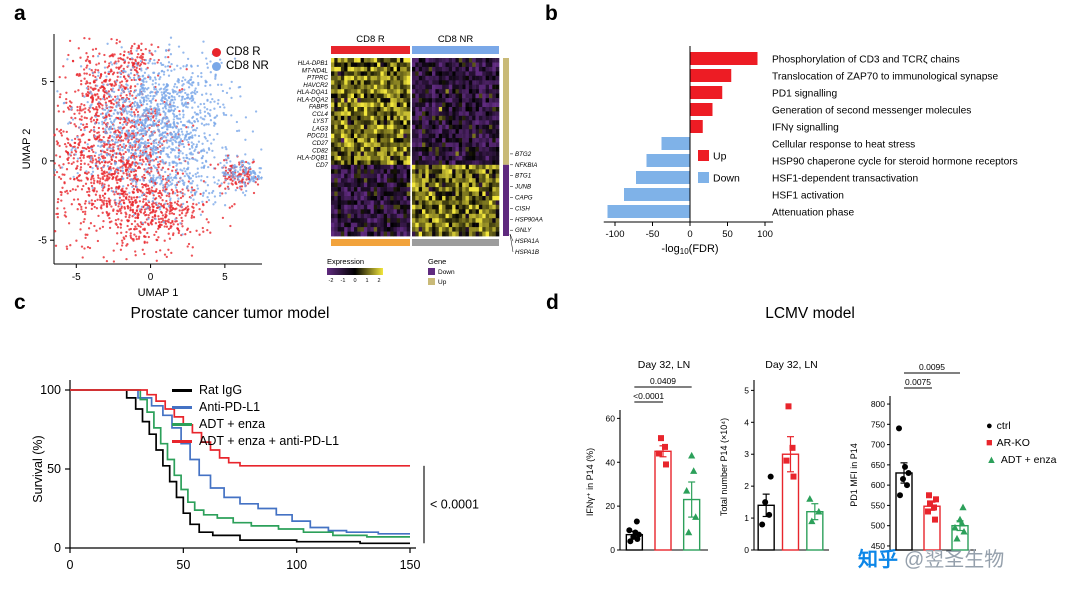 The width and height of the screenshot is (1080, 594). What do you see at coordinates (810, 313) in the screenshot?
I see `panel-d-title: LCMV model` at bounding box center [810, 313].